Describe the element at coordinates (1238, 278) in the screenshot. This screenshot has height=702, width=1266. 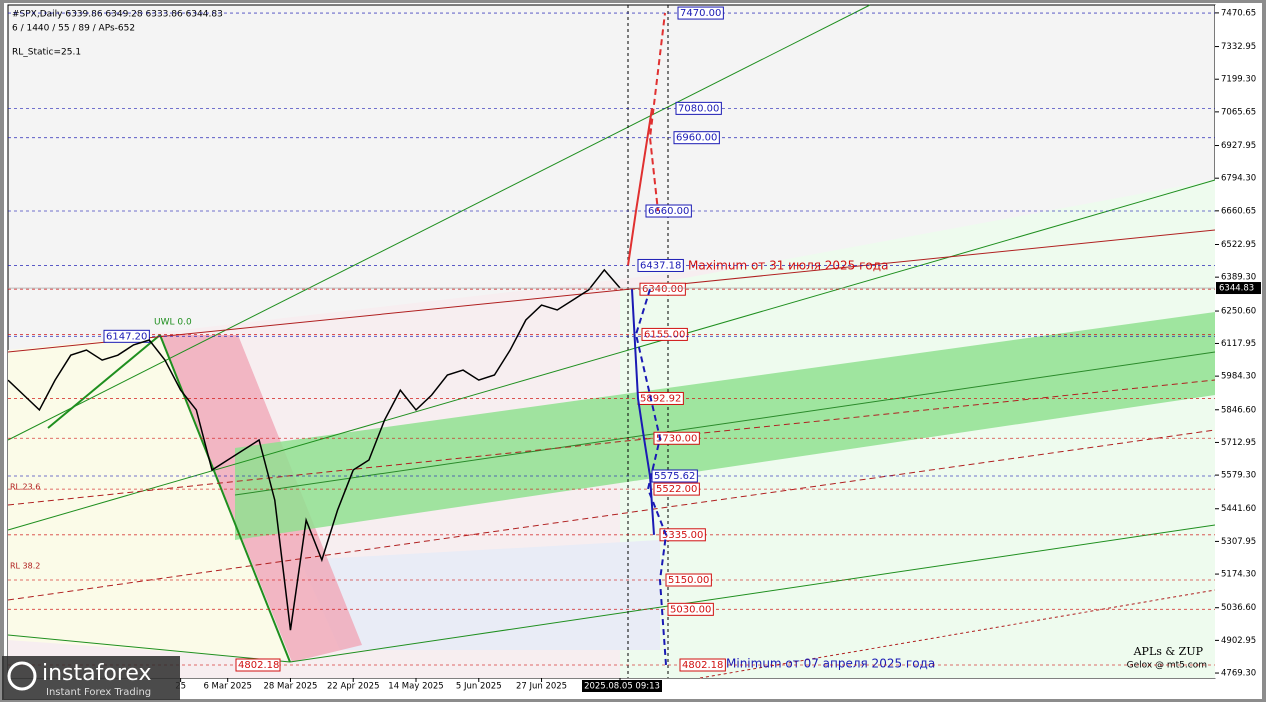
I see `y-tick-label: 6389.30` at that location.